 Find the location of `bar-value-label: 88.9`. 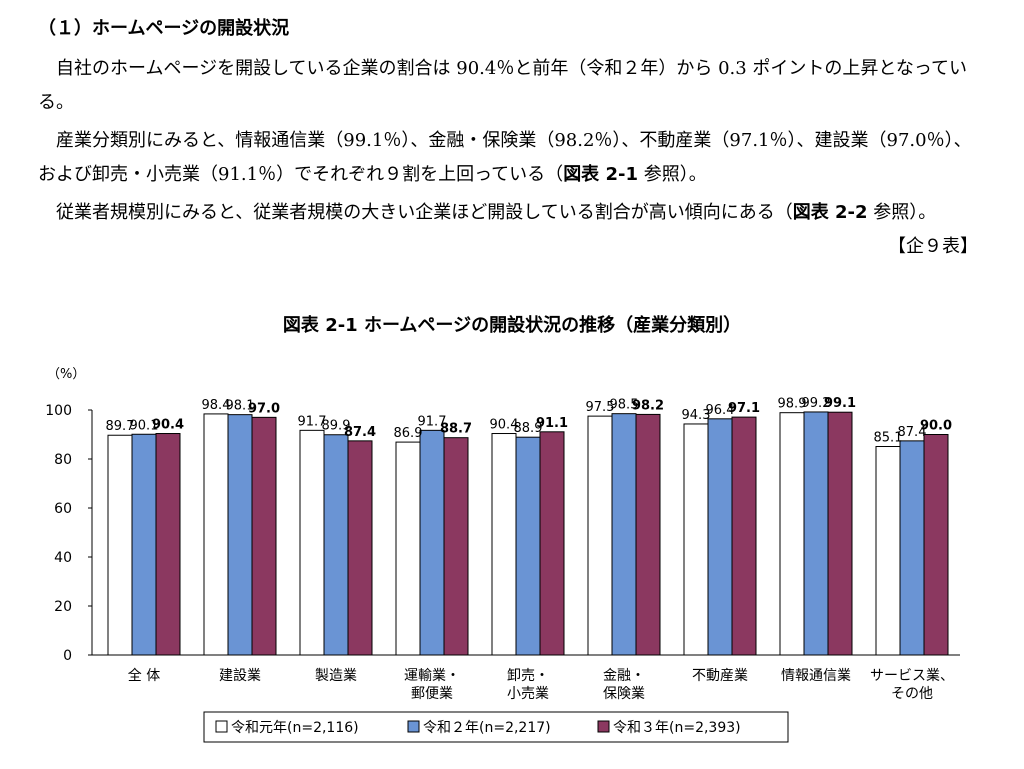

bar-value-label: 88.9 is located at coordinates (528, 428).